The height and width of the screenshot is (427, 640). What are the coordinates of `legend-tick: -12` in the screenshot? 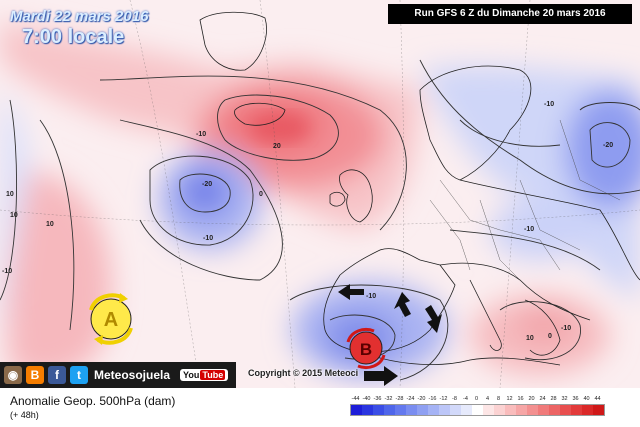 It's located at (443, 399).